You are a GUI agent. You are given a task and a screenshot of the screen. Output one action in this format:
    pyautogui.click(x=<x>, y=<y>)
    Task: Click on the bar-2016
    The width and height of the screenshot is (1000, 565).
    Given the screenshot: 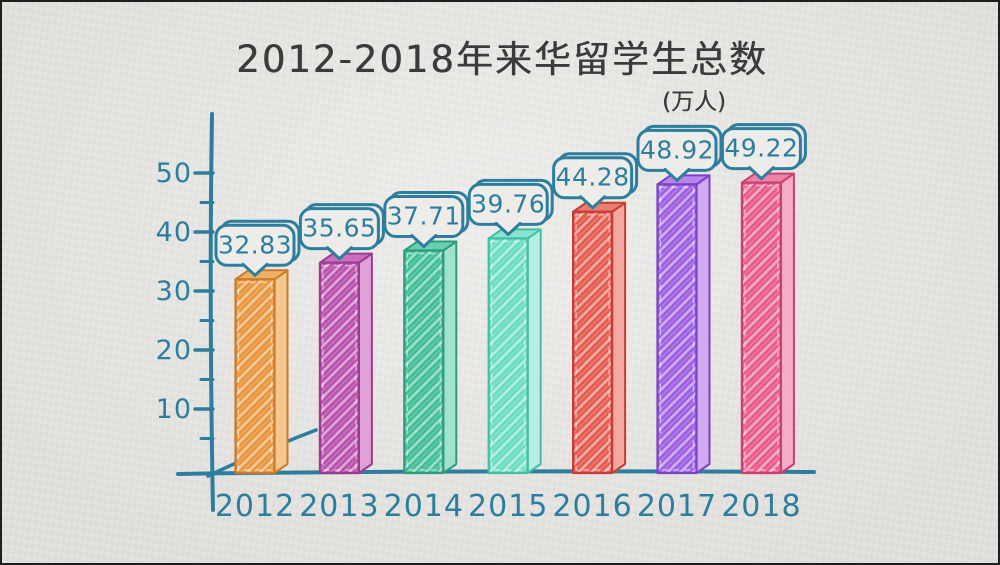 What is the action you would take?
    pyautogui.click(x=599, y=338)
    